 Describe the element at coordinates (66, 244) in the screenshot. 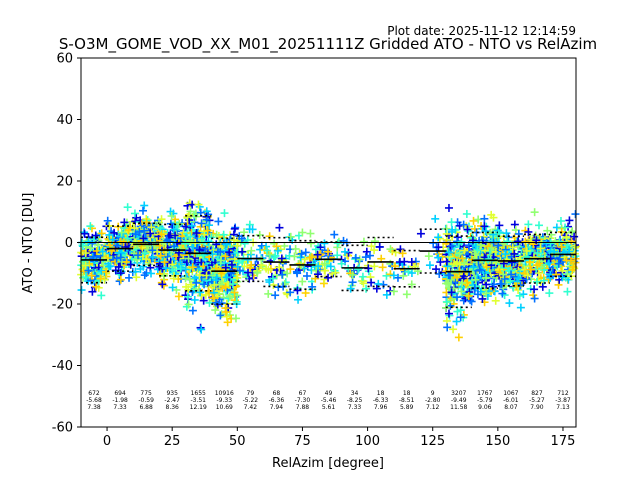

I see `y-axis: -60 -40 -20 0 20 40 60` at that location.